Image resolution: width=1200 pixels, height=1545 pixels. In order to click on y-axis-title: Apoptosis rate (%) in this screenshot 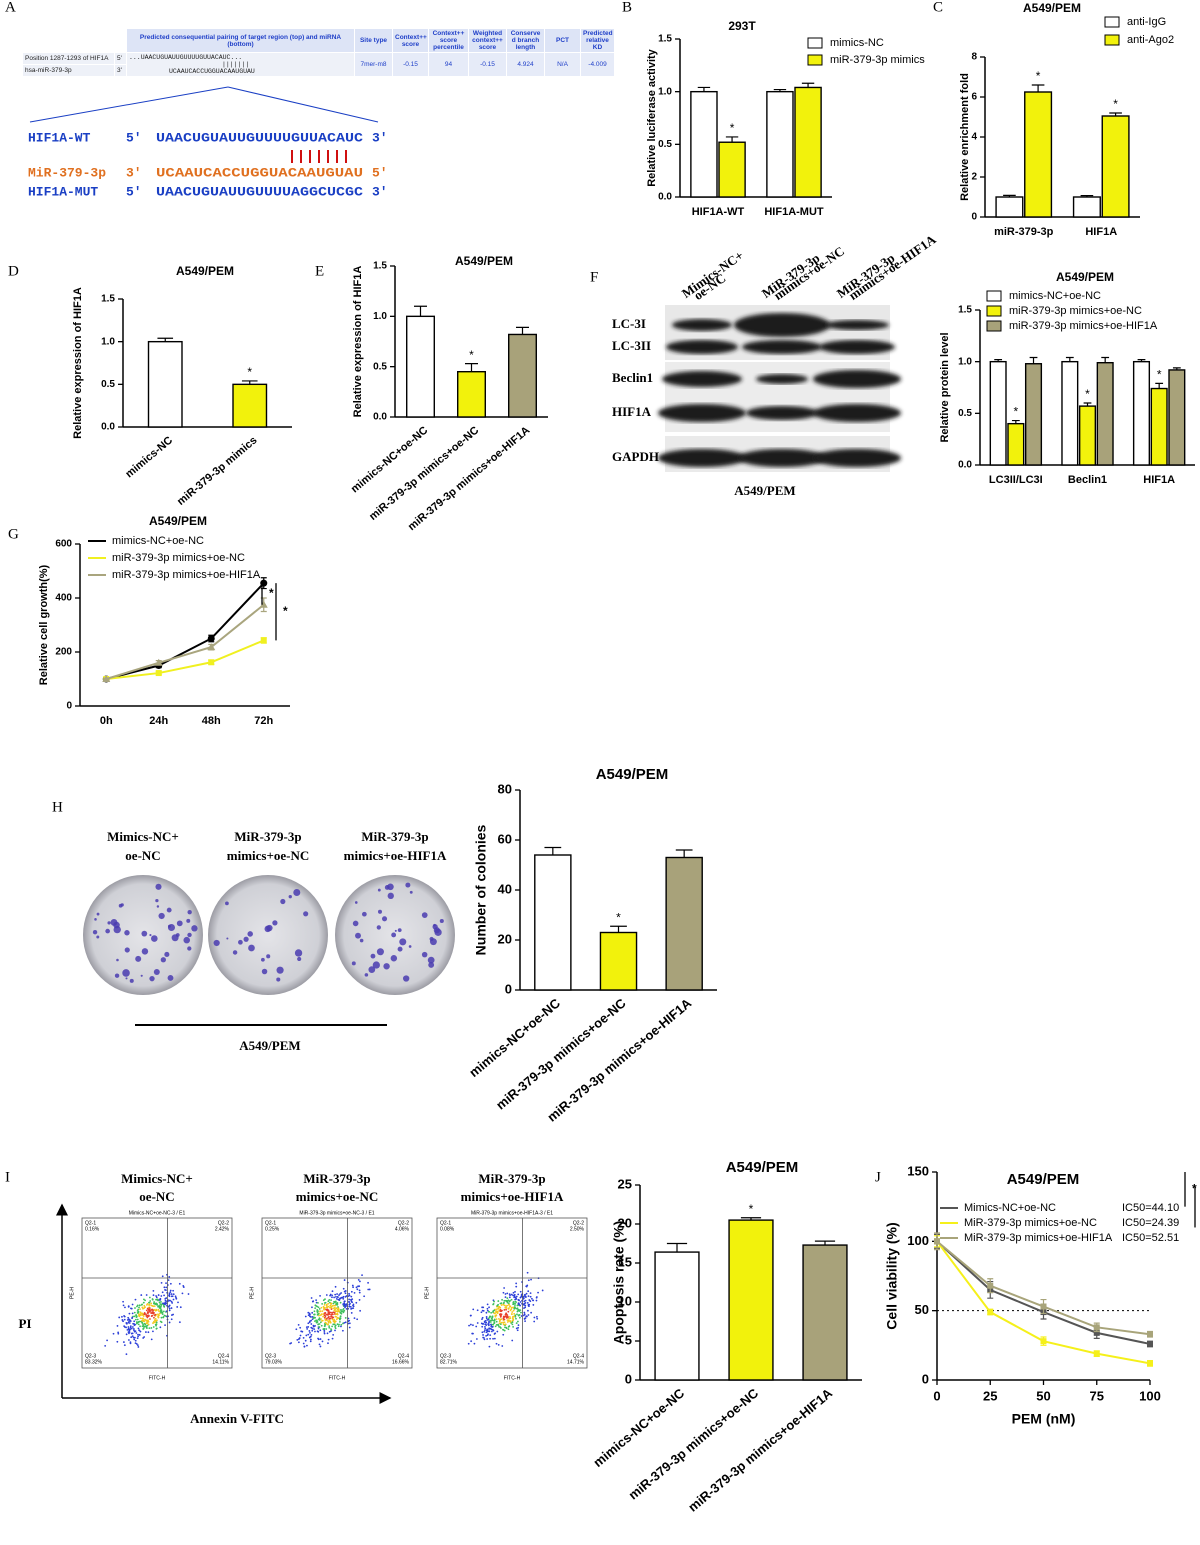, I will do `click(619, 1283)`.